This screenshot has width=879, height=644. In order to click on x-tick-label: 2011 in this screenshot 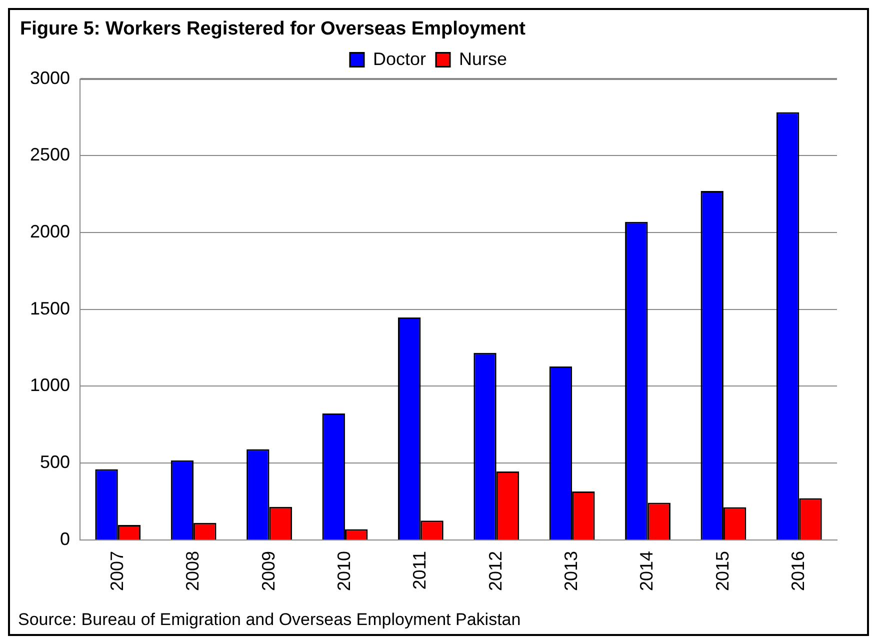, I will do `click(420, 570)`.